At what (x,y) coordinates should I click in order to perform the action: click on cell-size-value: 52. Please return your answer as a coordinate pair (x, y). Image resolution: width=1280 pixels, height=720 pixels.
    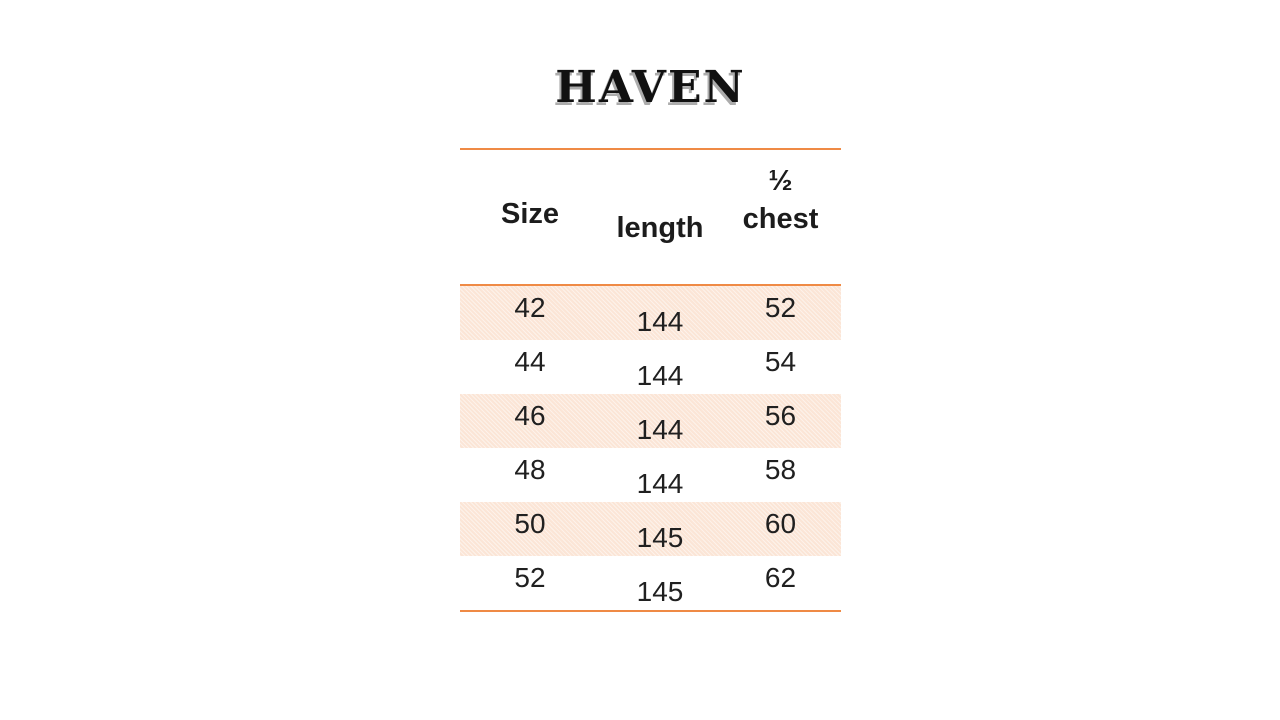
    Looking at the image, I should click on (530, 577).